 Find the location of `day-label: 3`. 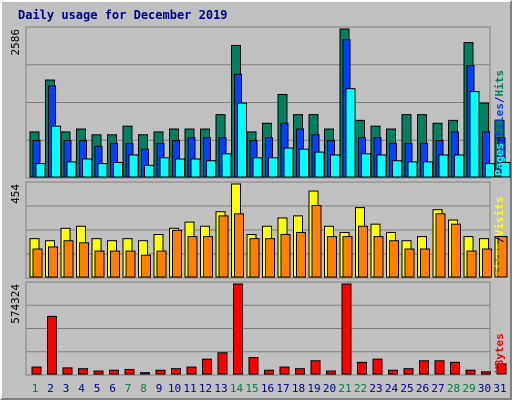

day-label: 3 is located at coordinates (66, 388).